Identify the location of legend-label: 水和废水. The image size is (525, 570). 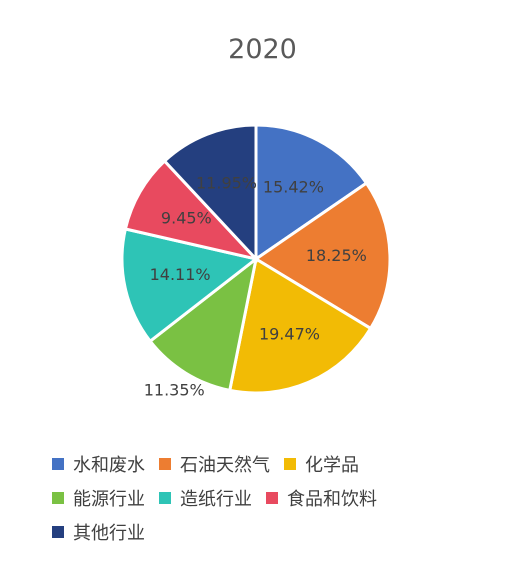
(109, 465).